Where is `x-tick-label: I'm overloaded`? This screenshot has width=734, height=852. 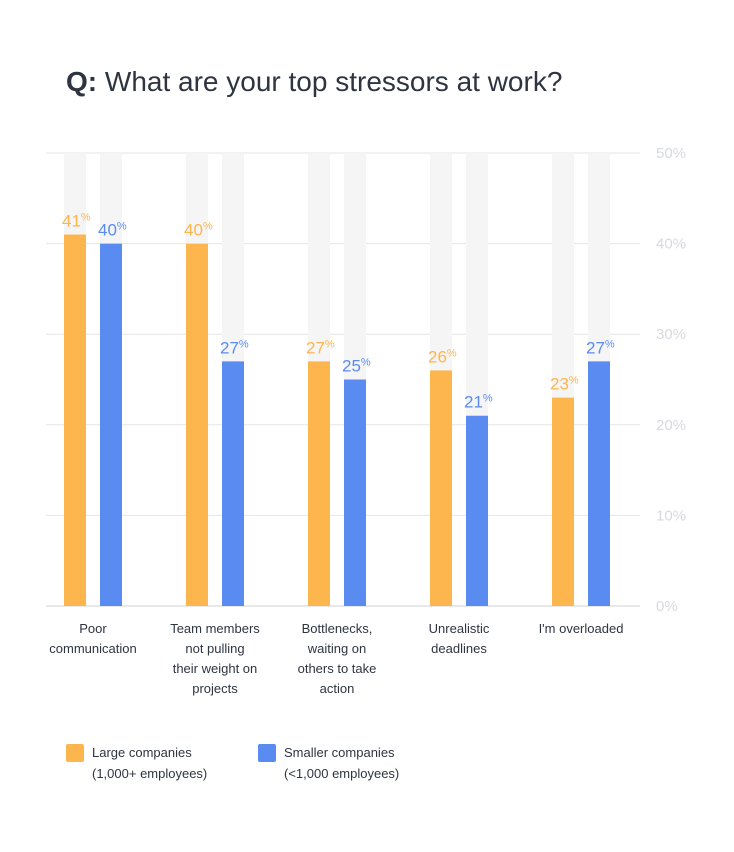
x-tick-label: I'm overloaded is located at coordinates (581, 628).